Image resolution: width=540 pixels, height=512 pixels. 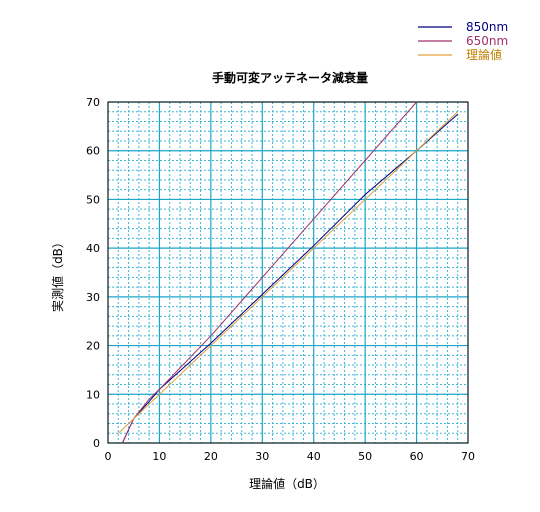 I want to click on legend-label: 650nm, so click(x=487, y=41).